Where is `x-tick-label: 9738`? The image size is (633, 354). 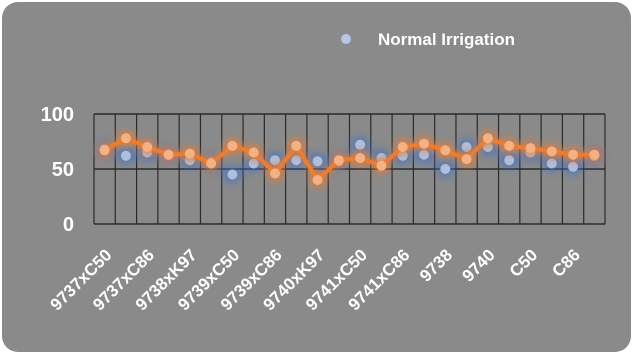 x-tick-label: 9738 is located at coordinates (436, 265).